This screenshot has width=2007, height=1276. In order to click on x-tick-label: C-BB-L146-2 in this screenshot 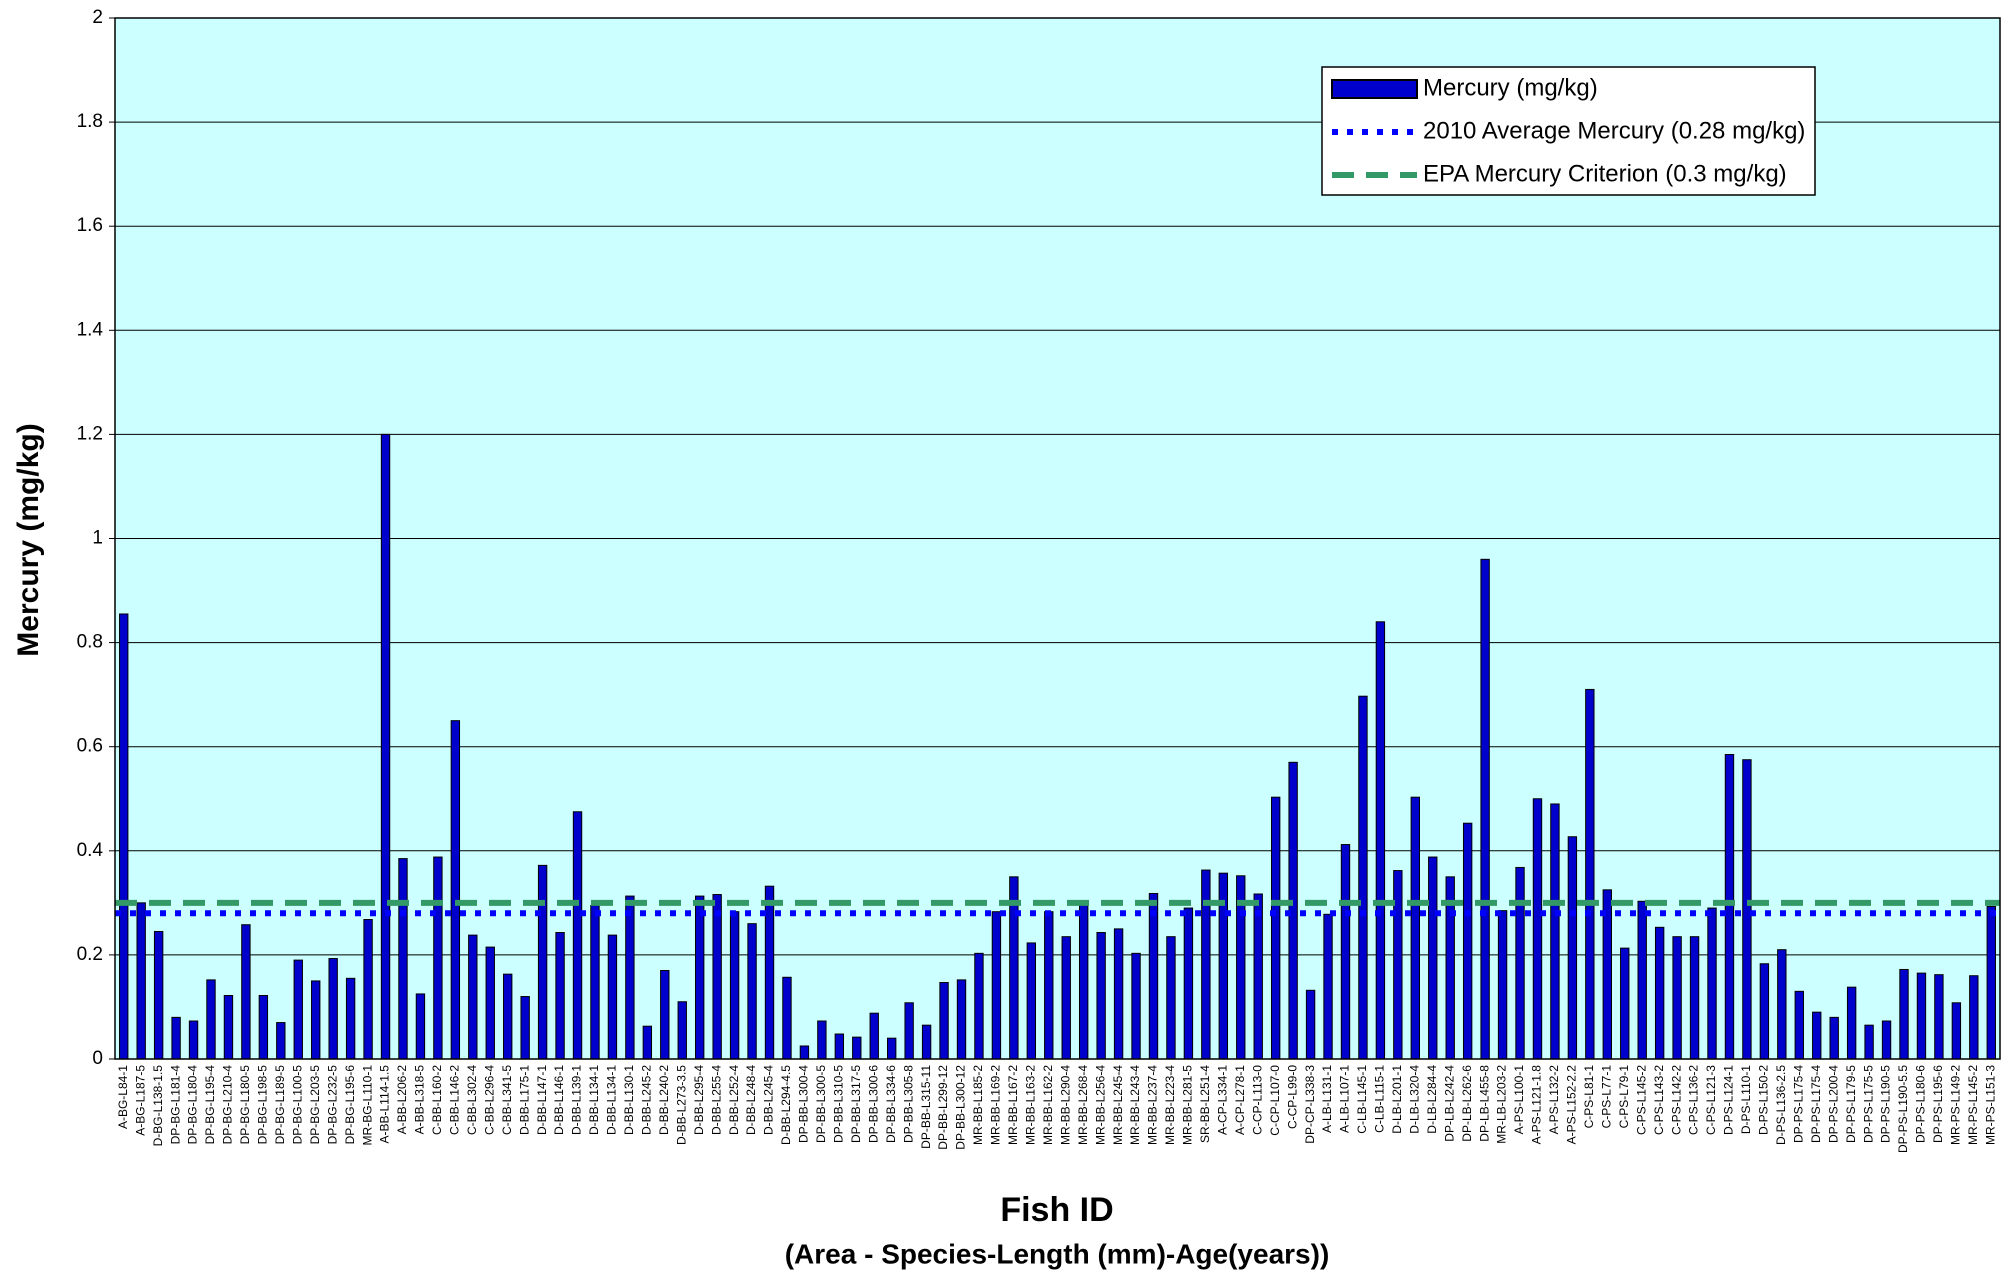, I will do `click(455, 1100)`.